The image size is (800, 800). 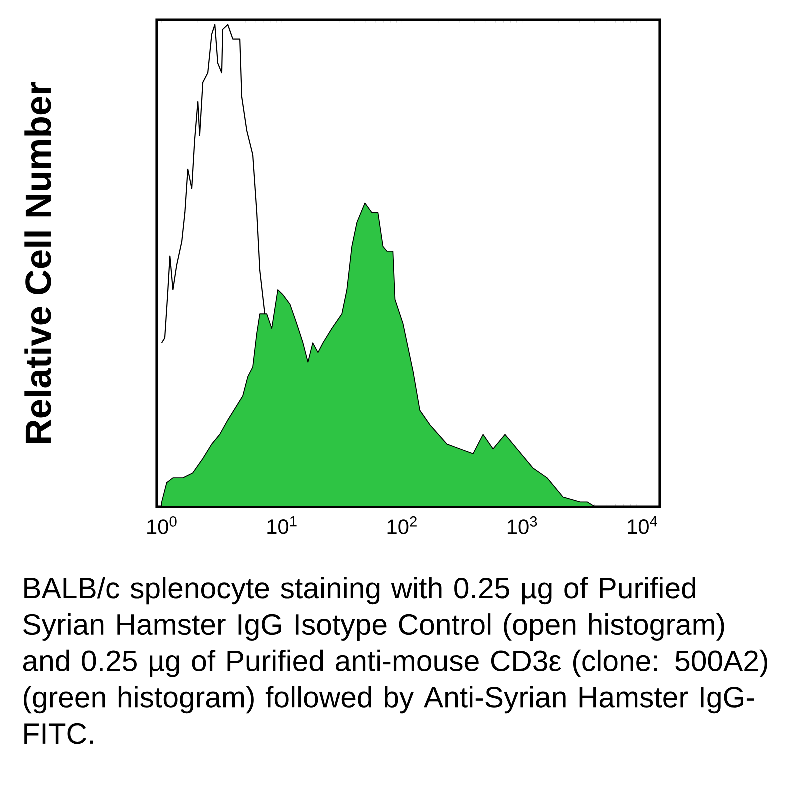 I want to click on x-tick-label: 10$^{1}$, so click(x=282, y=525).